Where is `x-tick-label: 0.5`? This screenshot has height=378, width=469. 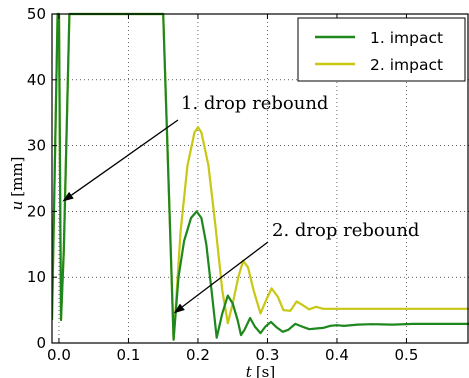 x-tick-label: 0.5 is located at coordinates (407, 355).